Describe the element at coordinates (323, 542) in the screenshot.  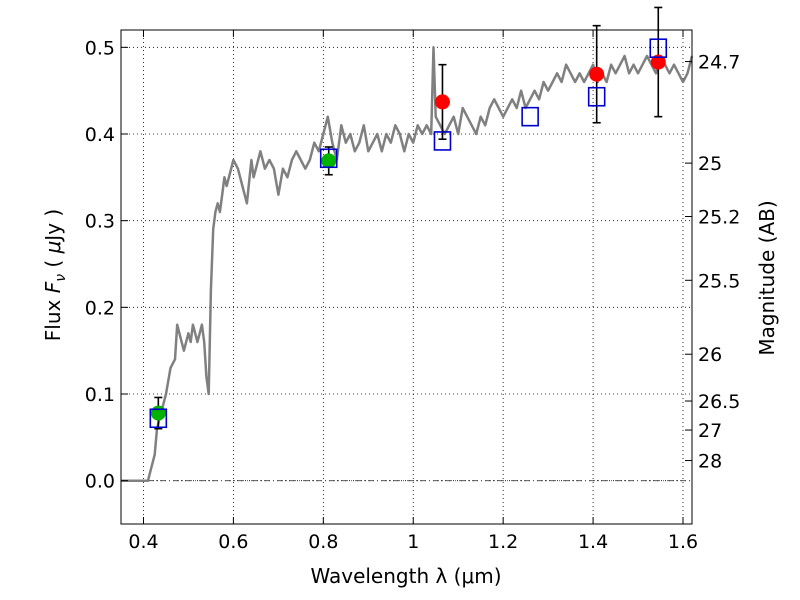
I see `x-tick-label: 0.8` at that location.